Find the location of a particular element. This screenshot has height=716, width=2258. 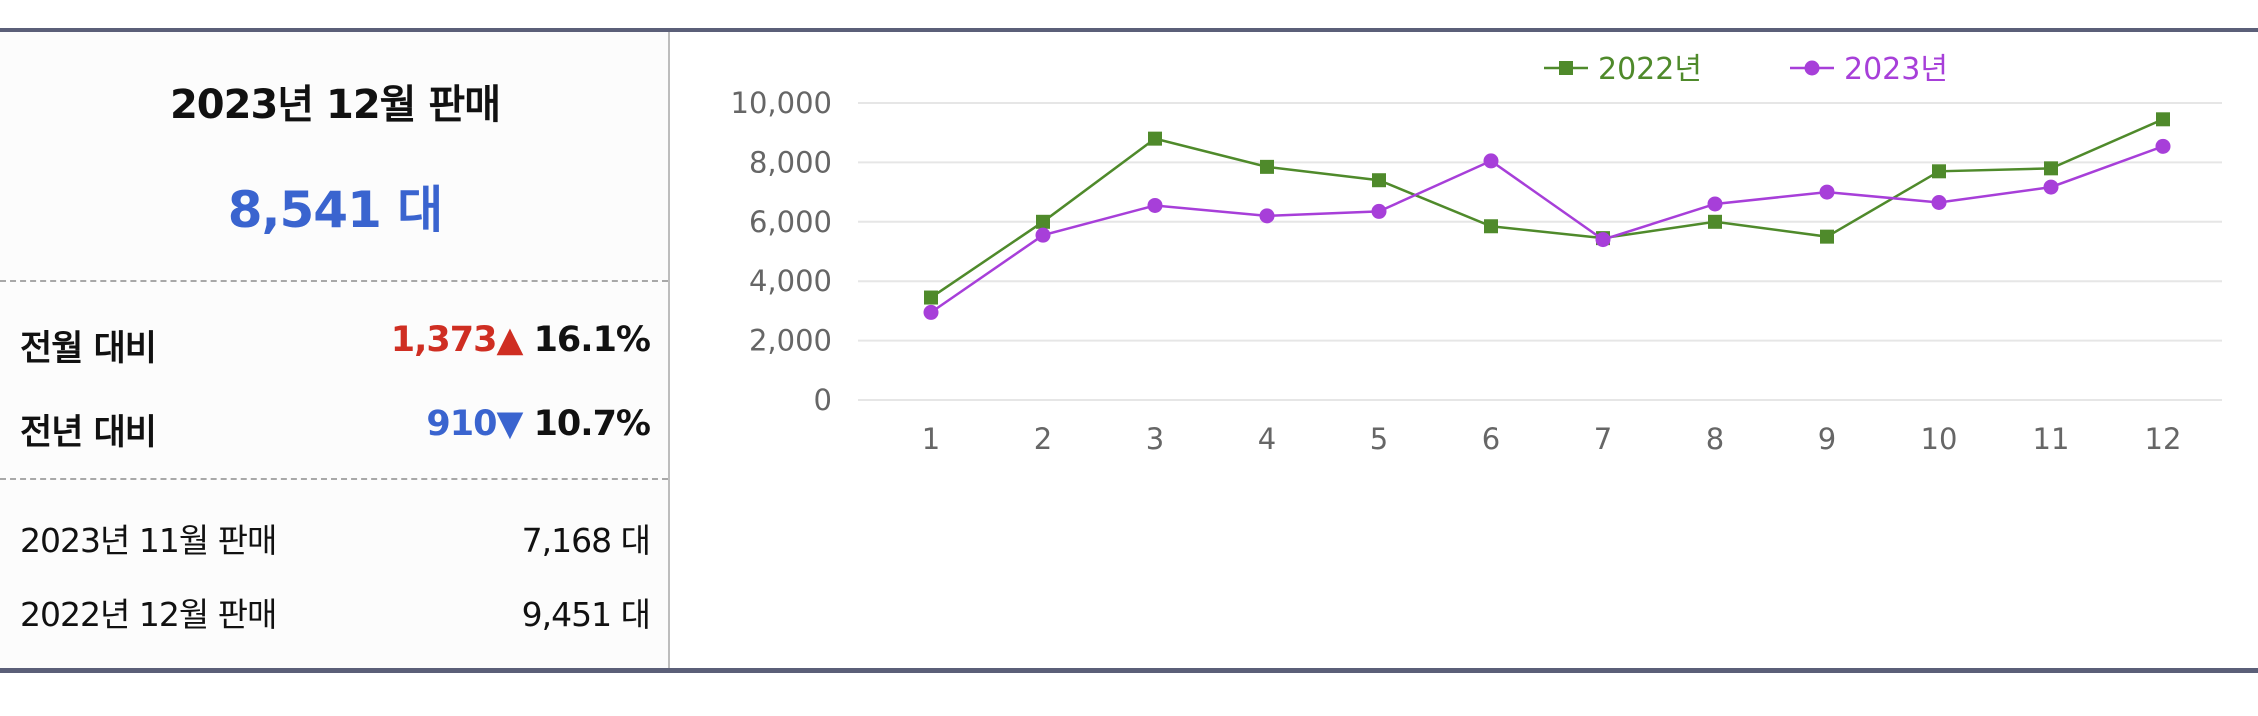

prev-month-label: 2023년 11월 판매 is located at coordinates (148, 540).